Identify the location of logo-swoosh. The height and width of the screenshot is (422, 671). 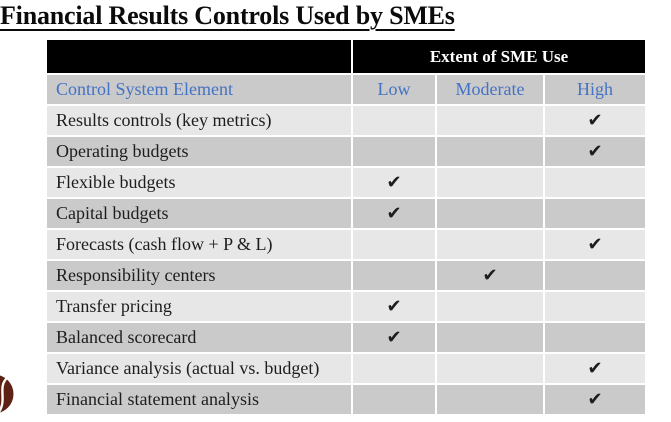
(4, 395).